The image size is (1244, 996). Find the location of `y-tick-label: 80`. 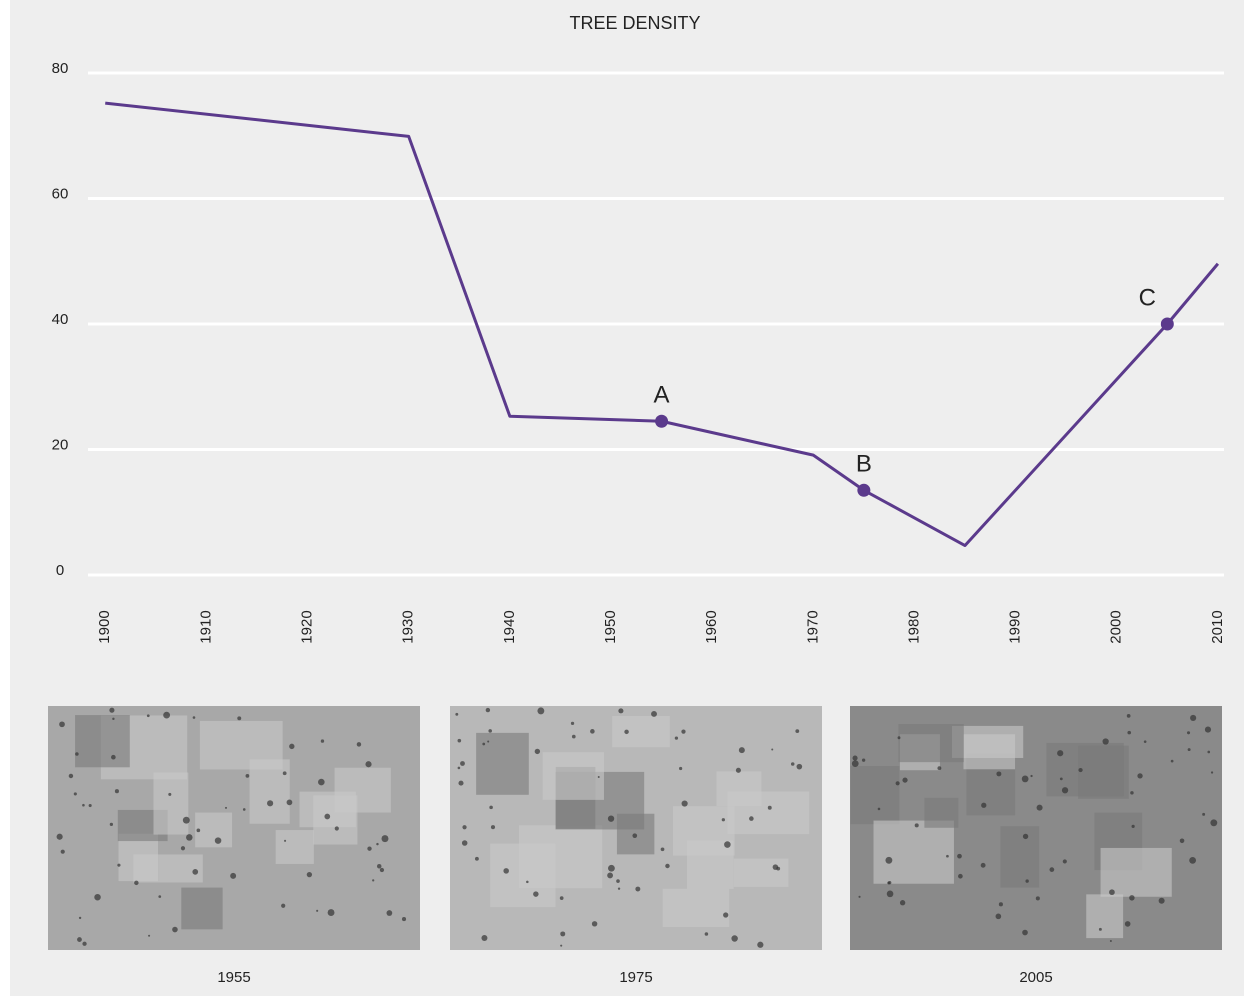

y-tick-label: 80 is located at coordinates (60, 68).